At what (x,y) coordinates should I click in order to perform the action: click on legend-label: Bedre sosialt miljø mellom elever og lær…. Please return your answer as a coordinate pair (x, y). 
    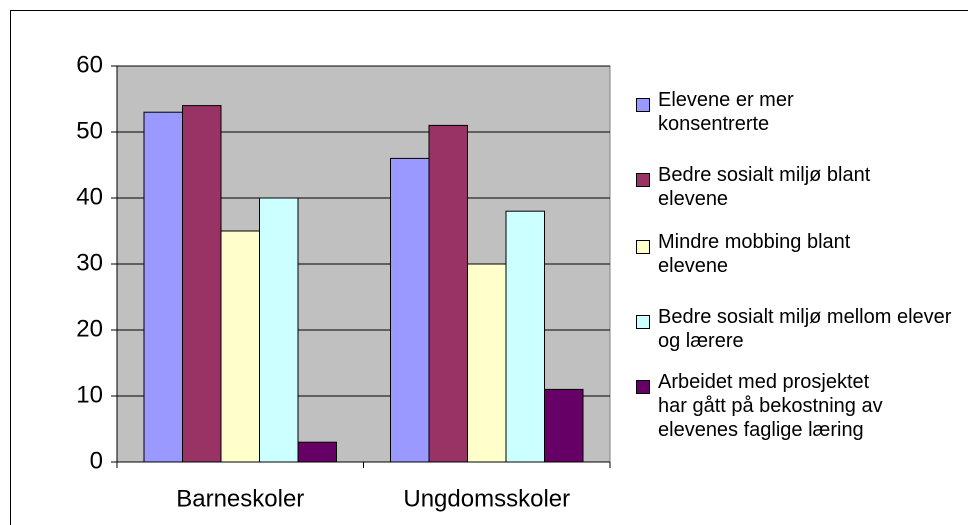
    Looking at the image, I should click on (805, 329).